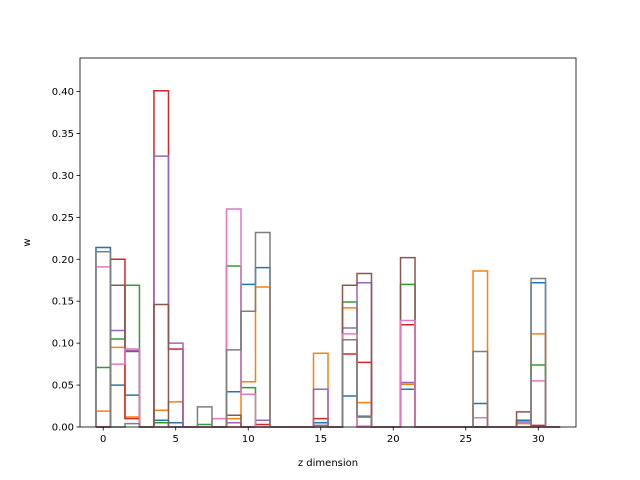 This screenshot has height=480, width=640. I want to click on y-tick-label: 0.20, so click(63, 260).